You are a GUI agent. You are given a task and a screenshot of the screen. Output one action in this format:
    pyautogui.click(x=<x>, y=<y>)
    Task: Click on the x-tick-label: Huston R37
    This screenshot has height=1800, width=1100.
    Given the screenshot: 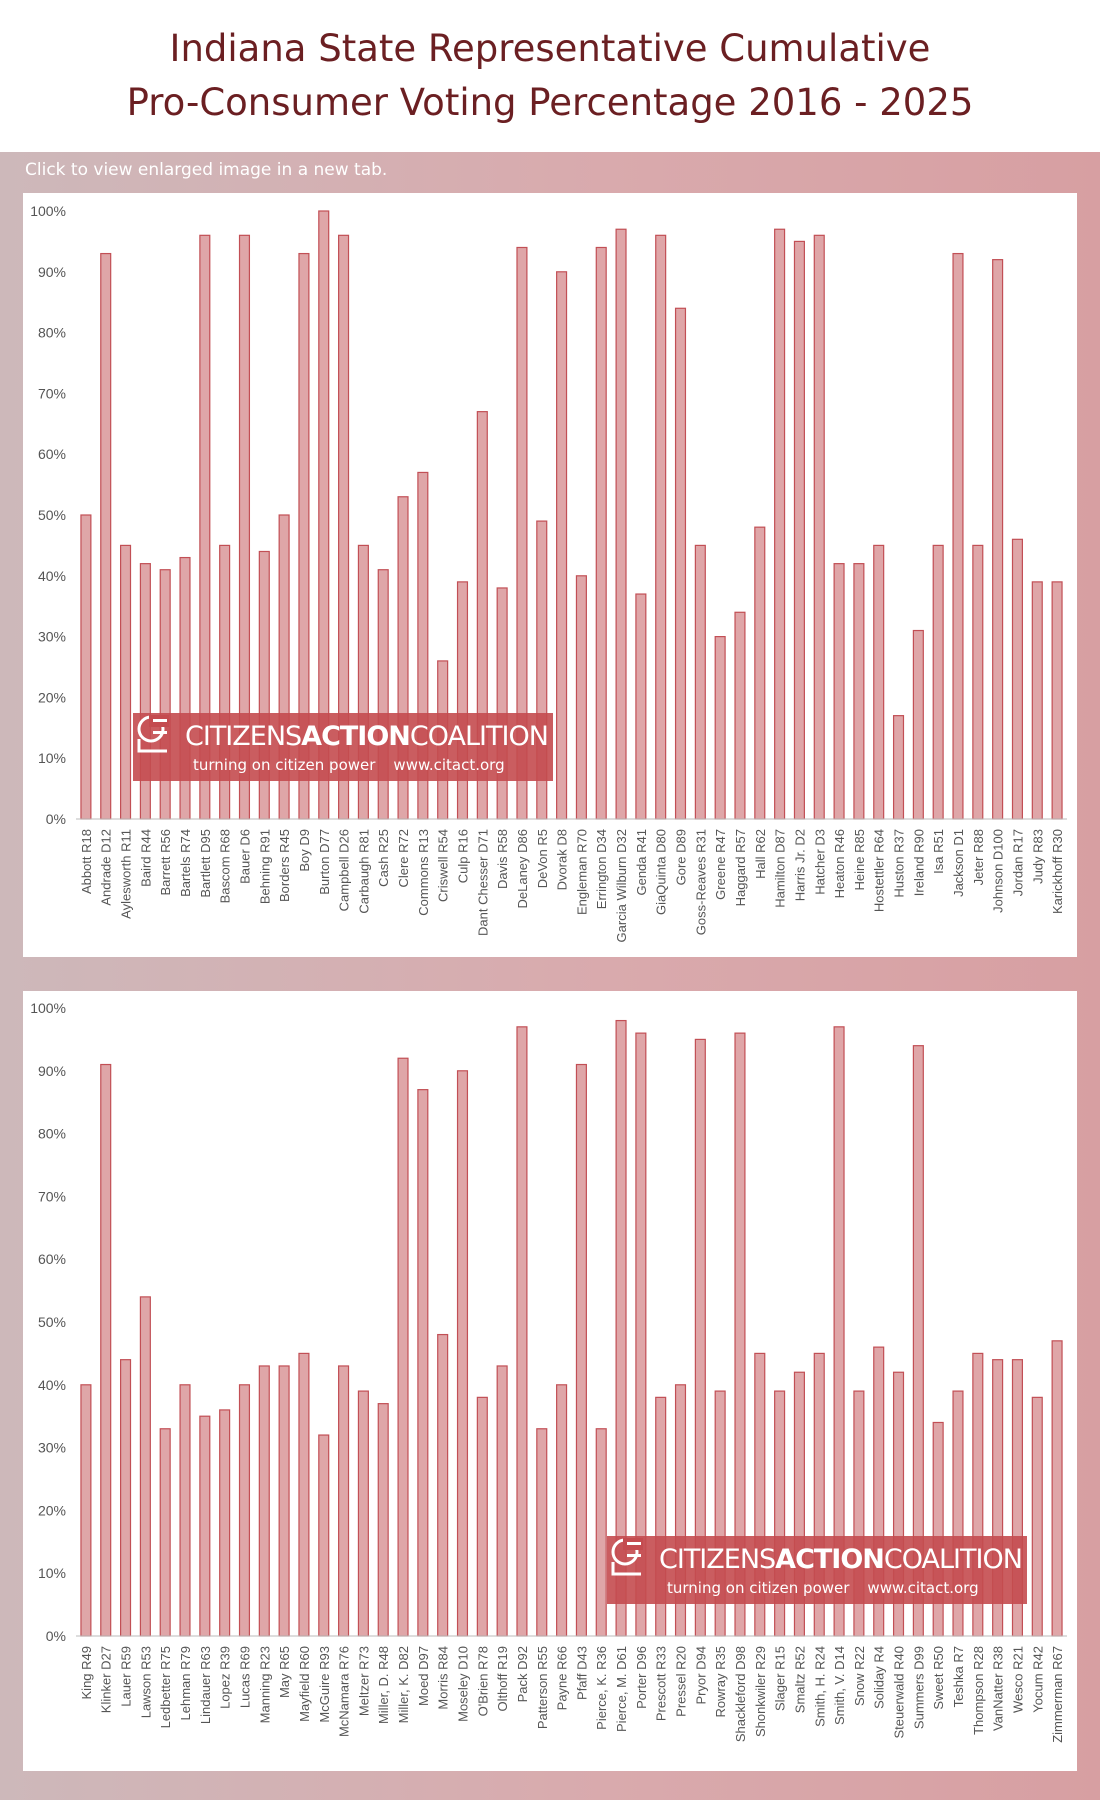 What is the action you would take?
    pyautogui.click(x=899, y=863)
    